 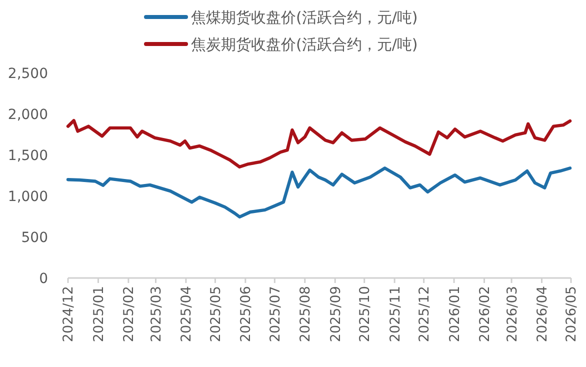 I want to click on y-tick-label: 1,000, so click(x=28, y=196).